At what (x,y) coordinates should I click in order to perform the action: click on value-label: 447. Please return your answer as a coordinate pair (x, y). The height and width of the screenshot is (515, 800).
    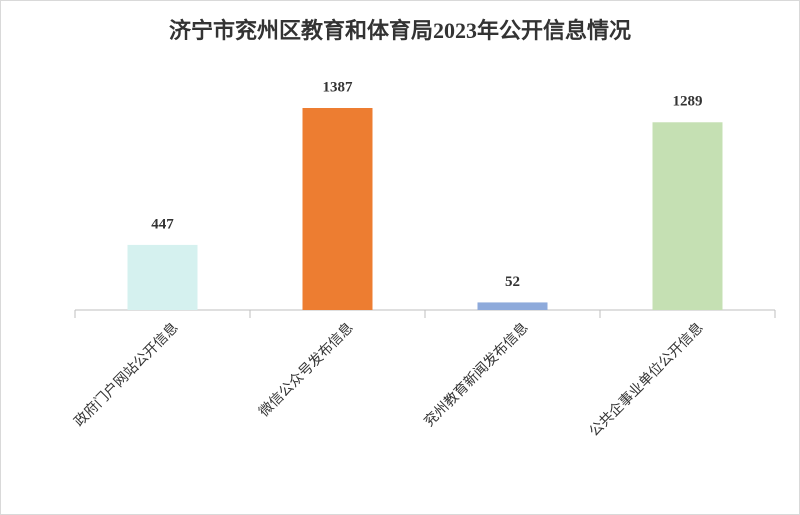
    Looking at the image, I should click on (162, 224).